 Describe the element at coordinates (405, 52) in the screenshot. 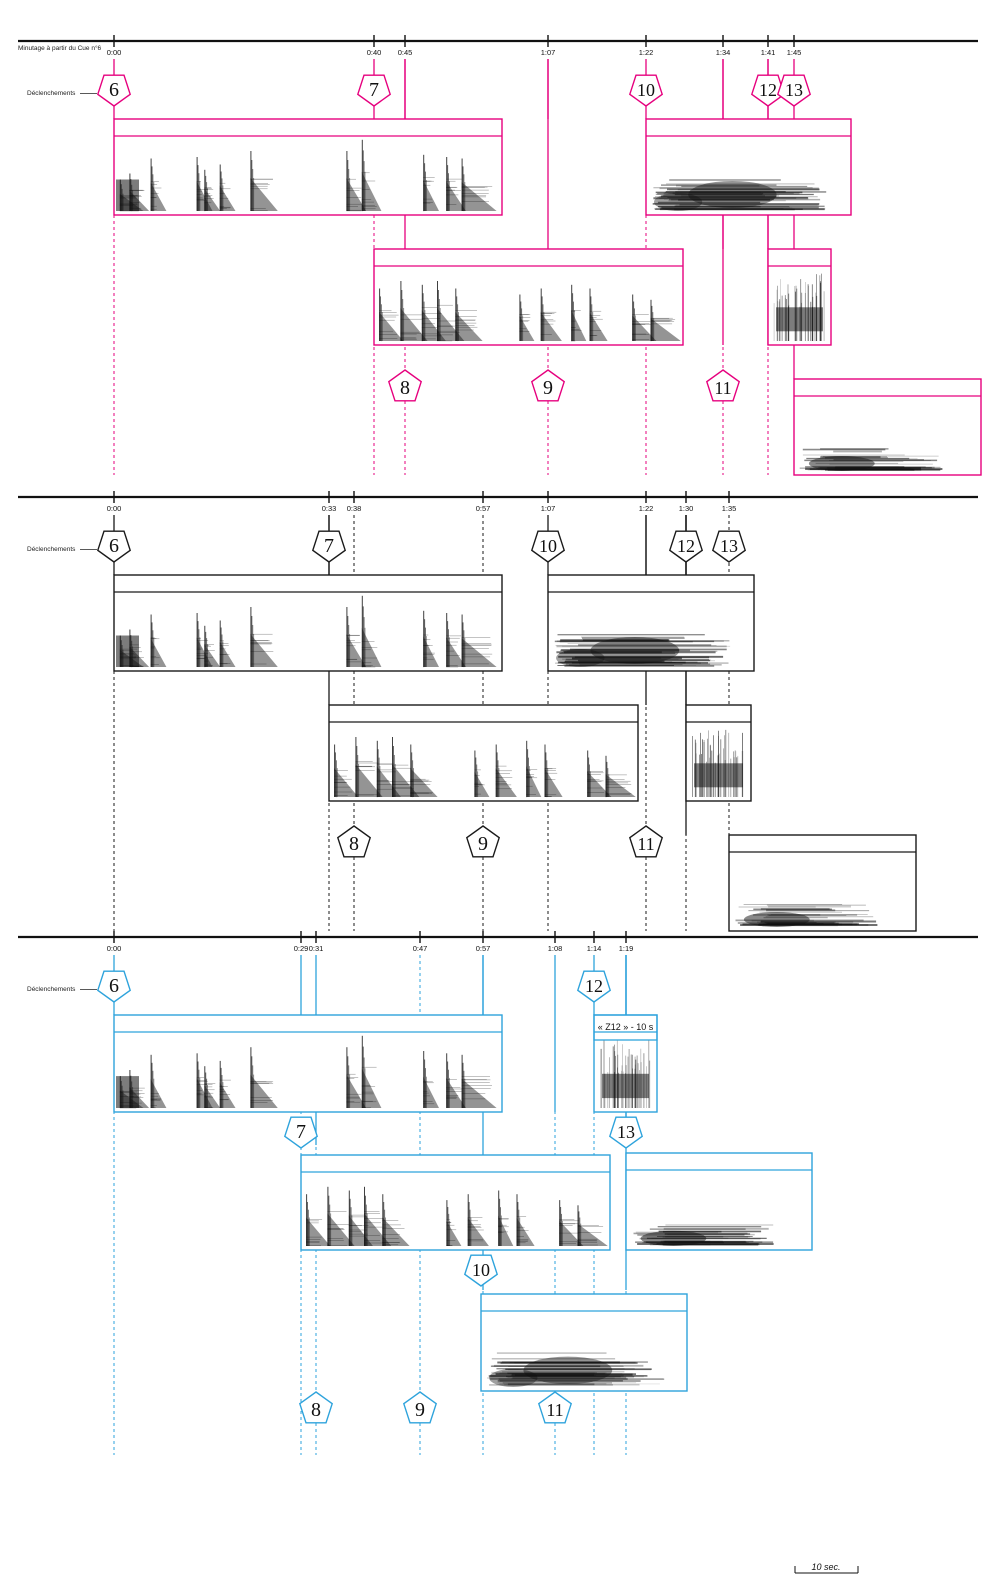

I see `time-label: 0:45` at that location.